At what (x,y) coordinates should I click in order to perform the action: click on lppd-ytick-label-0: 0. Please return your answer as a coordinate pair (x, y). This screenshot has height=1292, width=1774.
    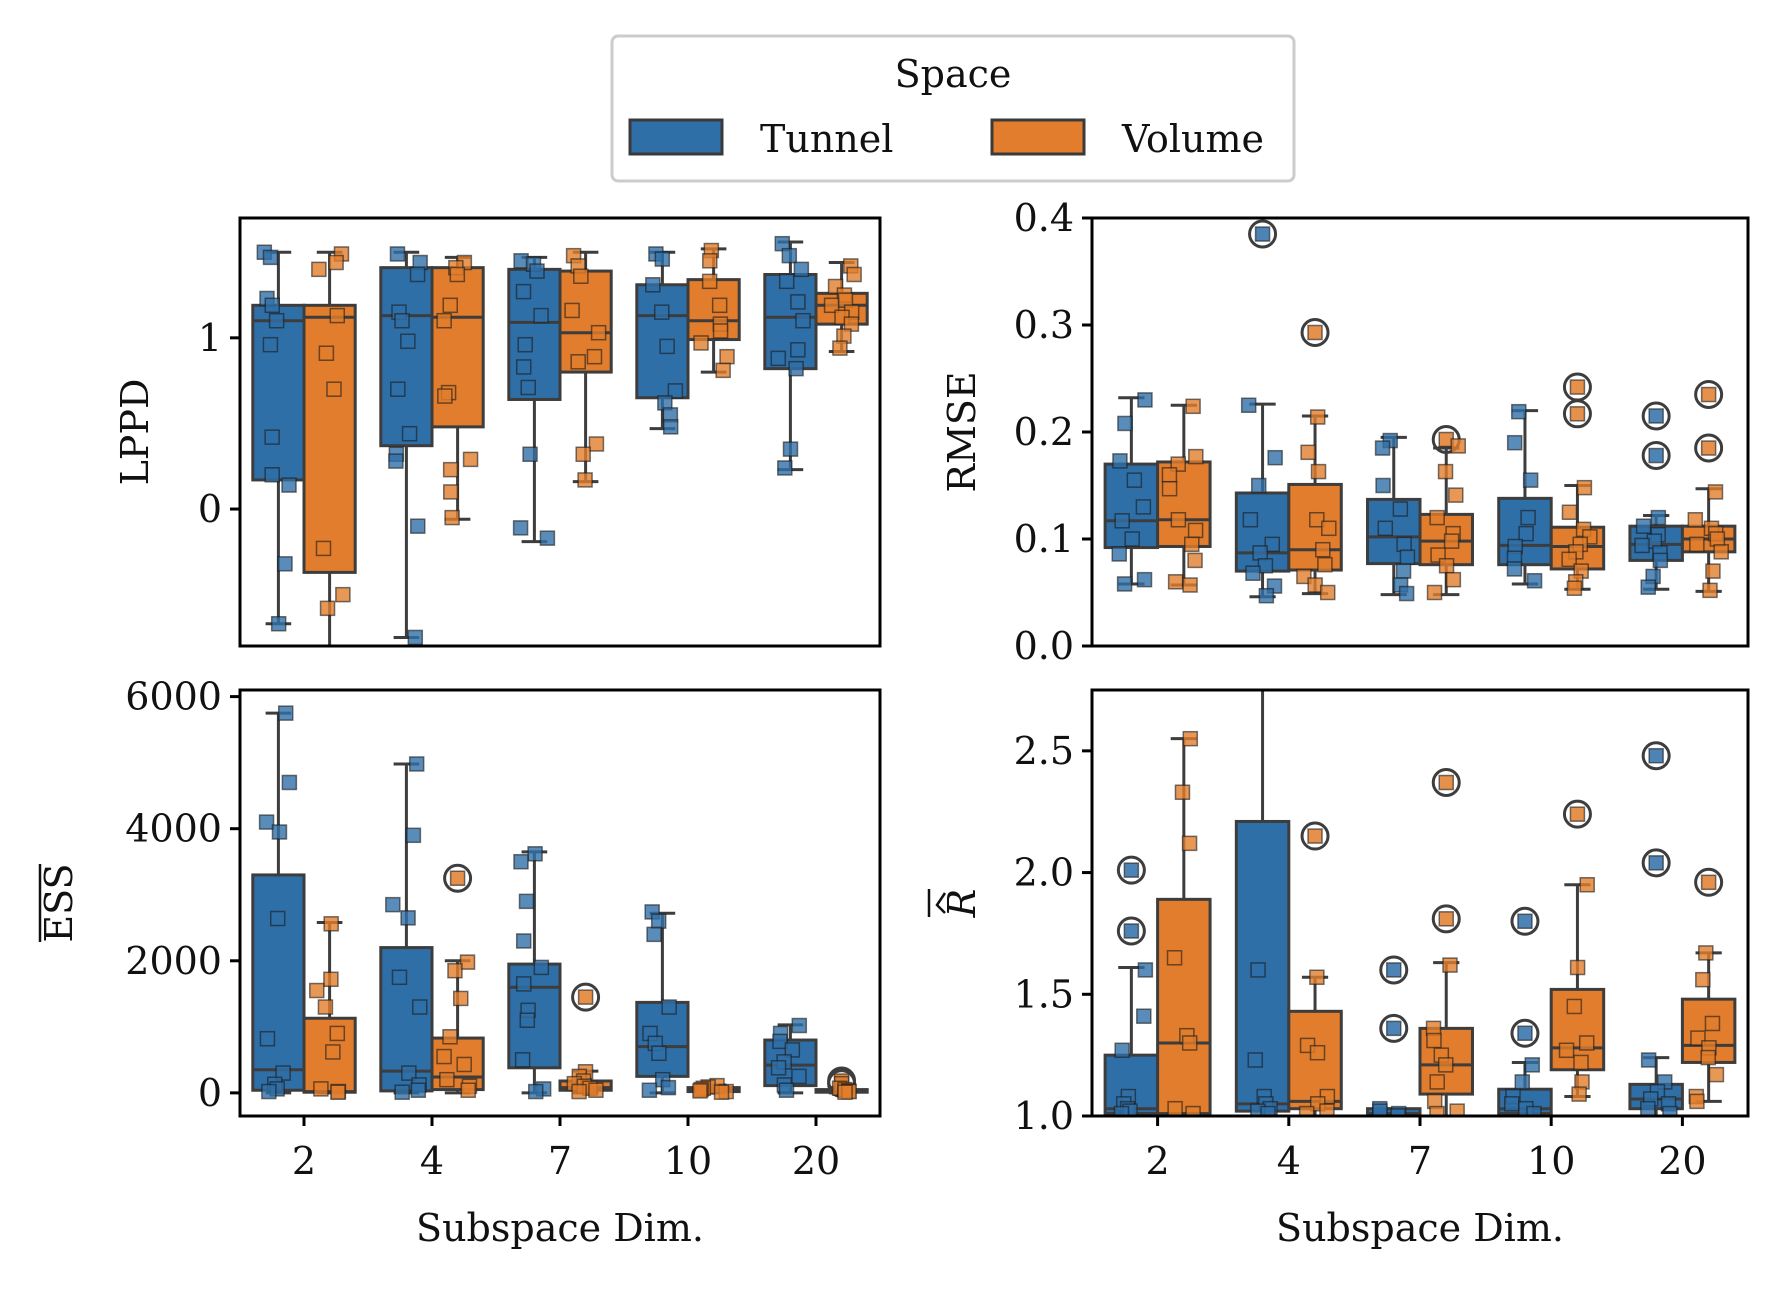
    Looking at the image, I should click on (210, 509).